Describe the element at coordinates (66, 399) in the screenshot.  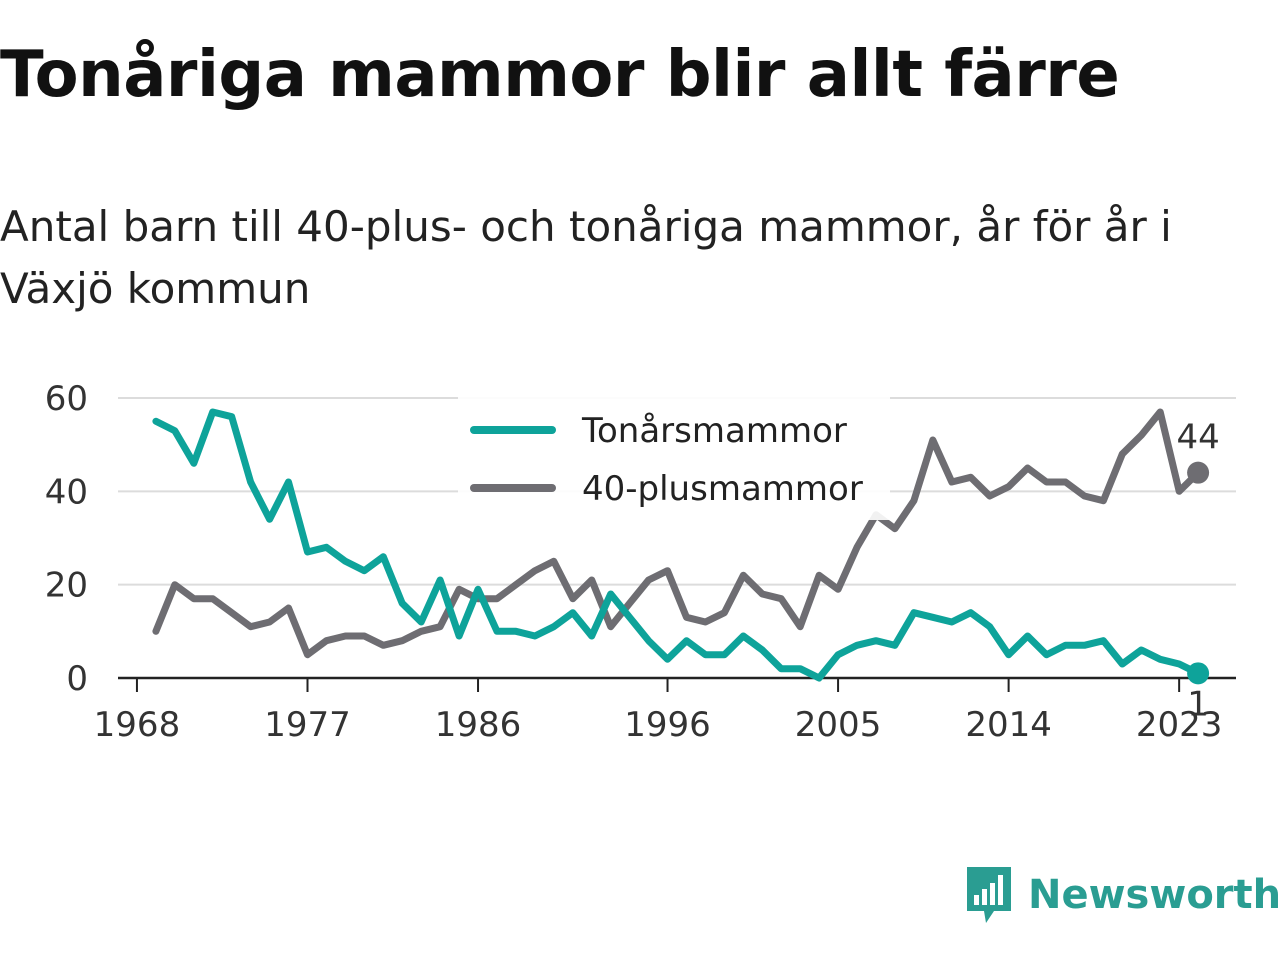
I see `y-tick-label: 60` at that location.